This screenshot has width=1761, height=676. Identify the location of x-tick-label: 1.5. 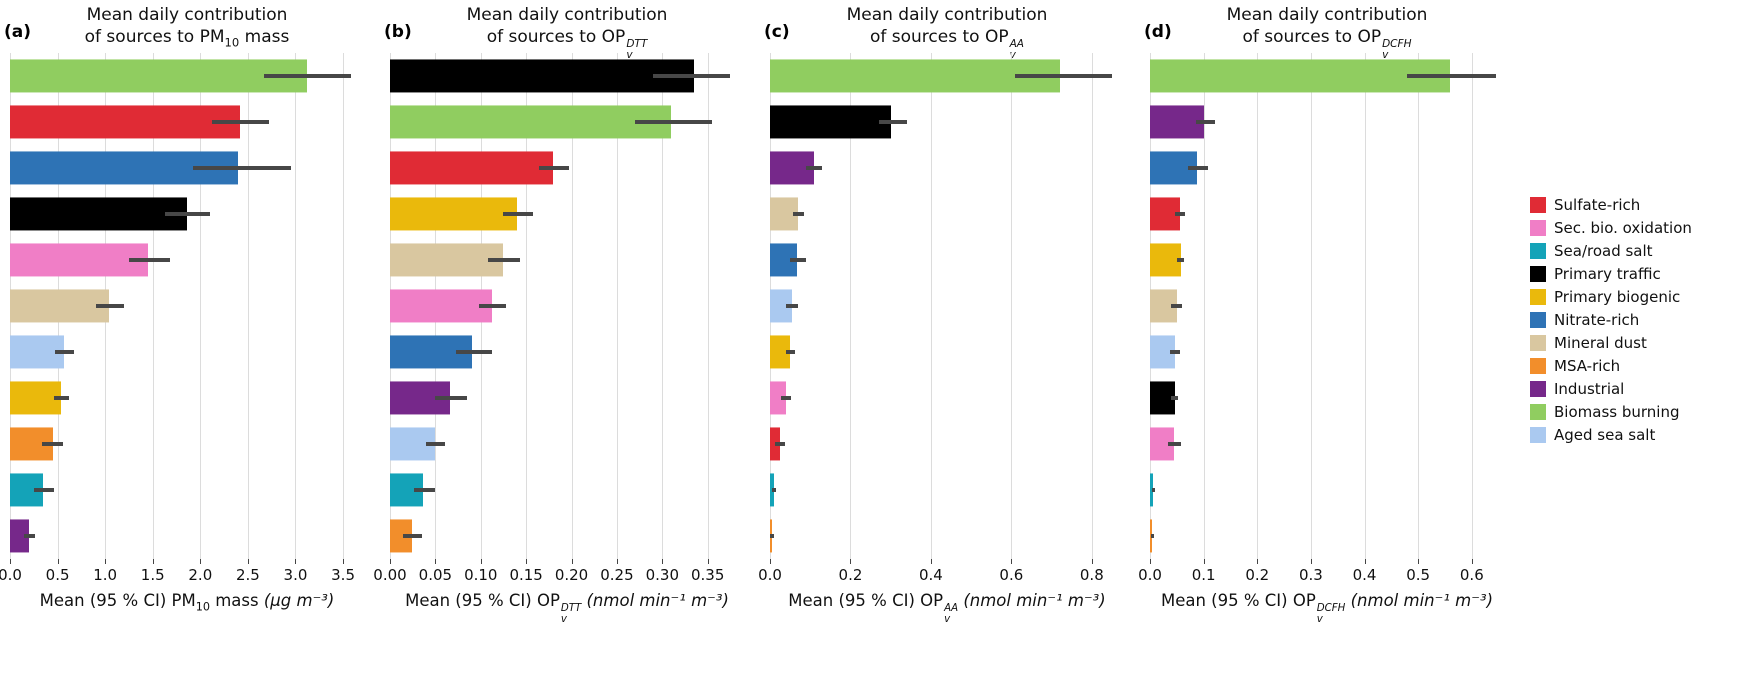
(152, 575).